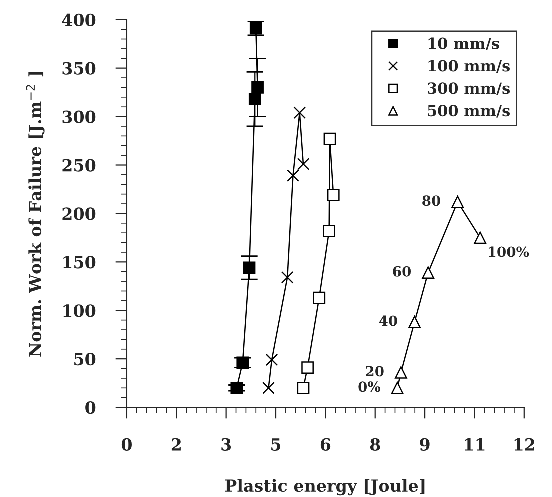 This screenshot has width=552, height=497. I want to click on x-tick-label: 8, so click(375, 444).